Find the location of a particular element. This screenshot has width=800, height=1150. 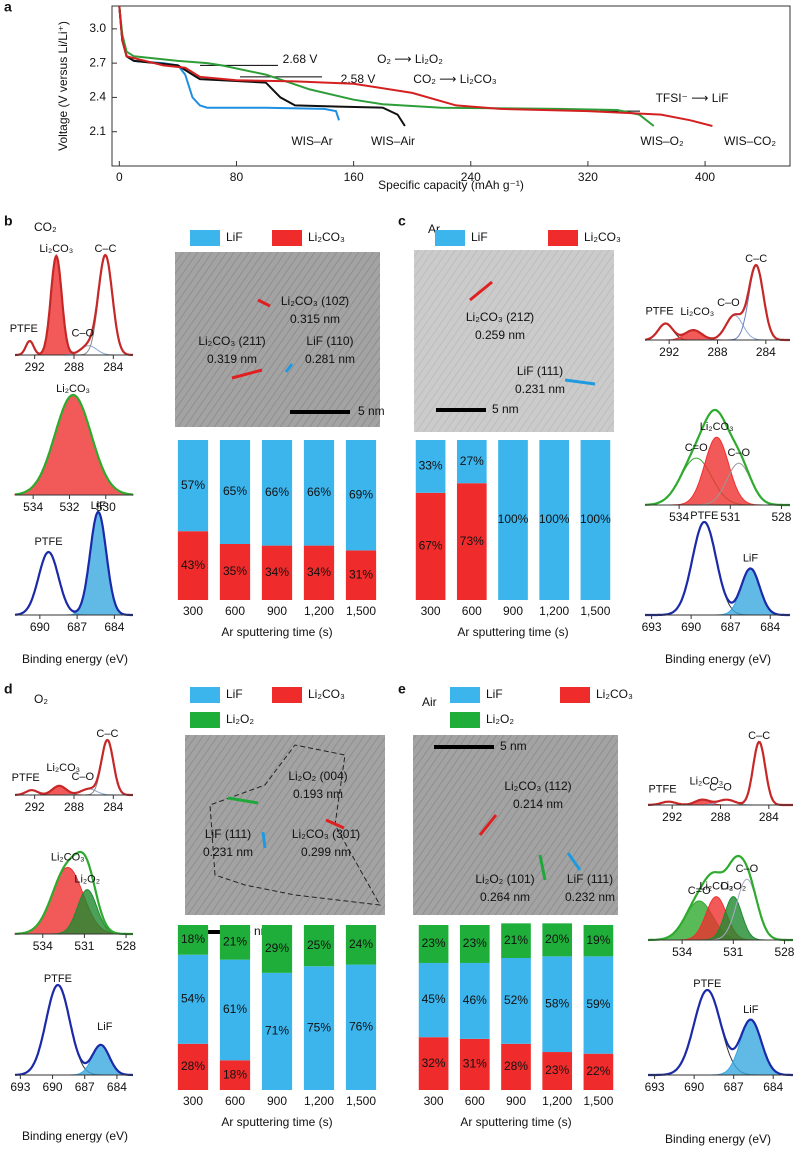

x-tick-label: 1,200 is located at coordinates (319, 611).